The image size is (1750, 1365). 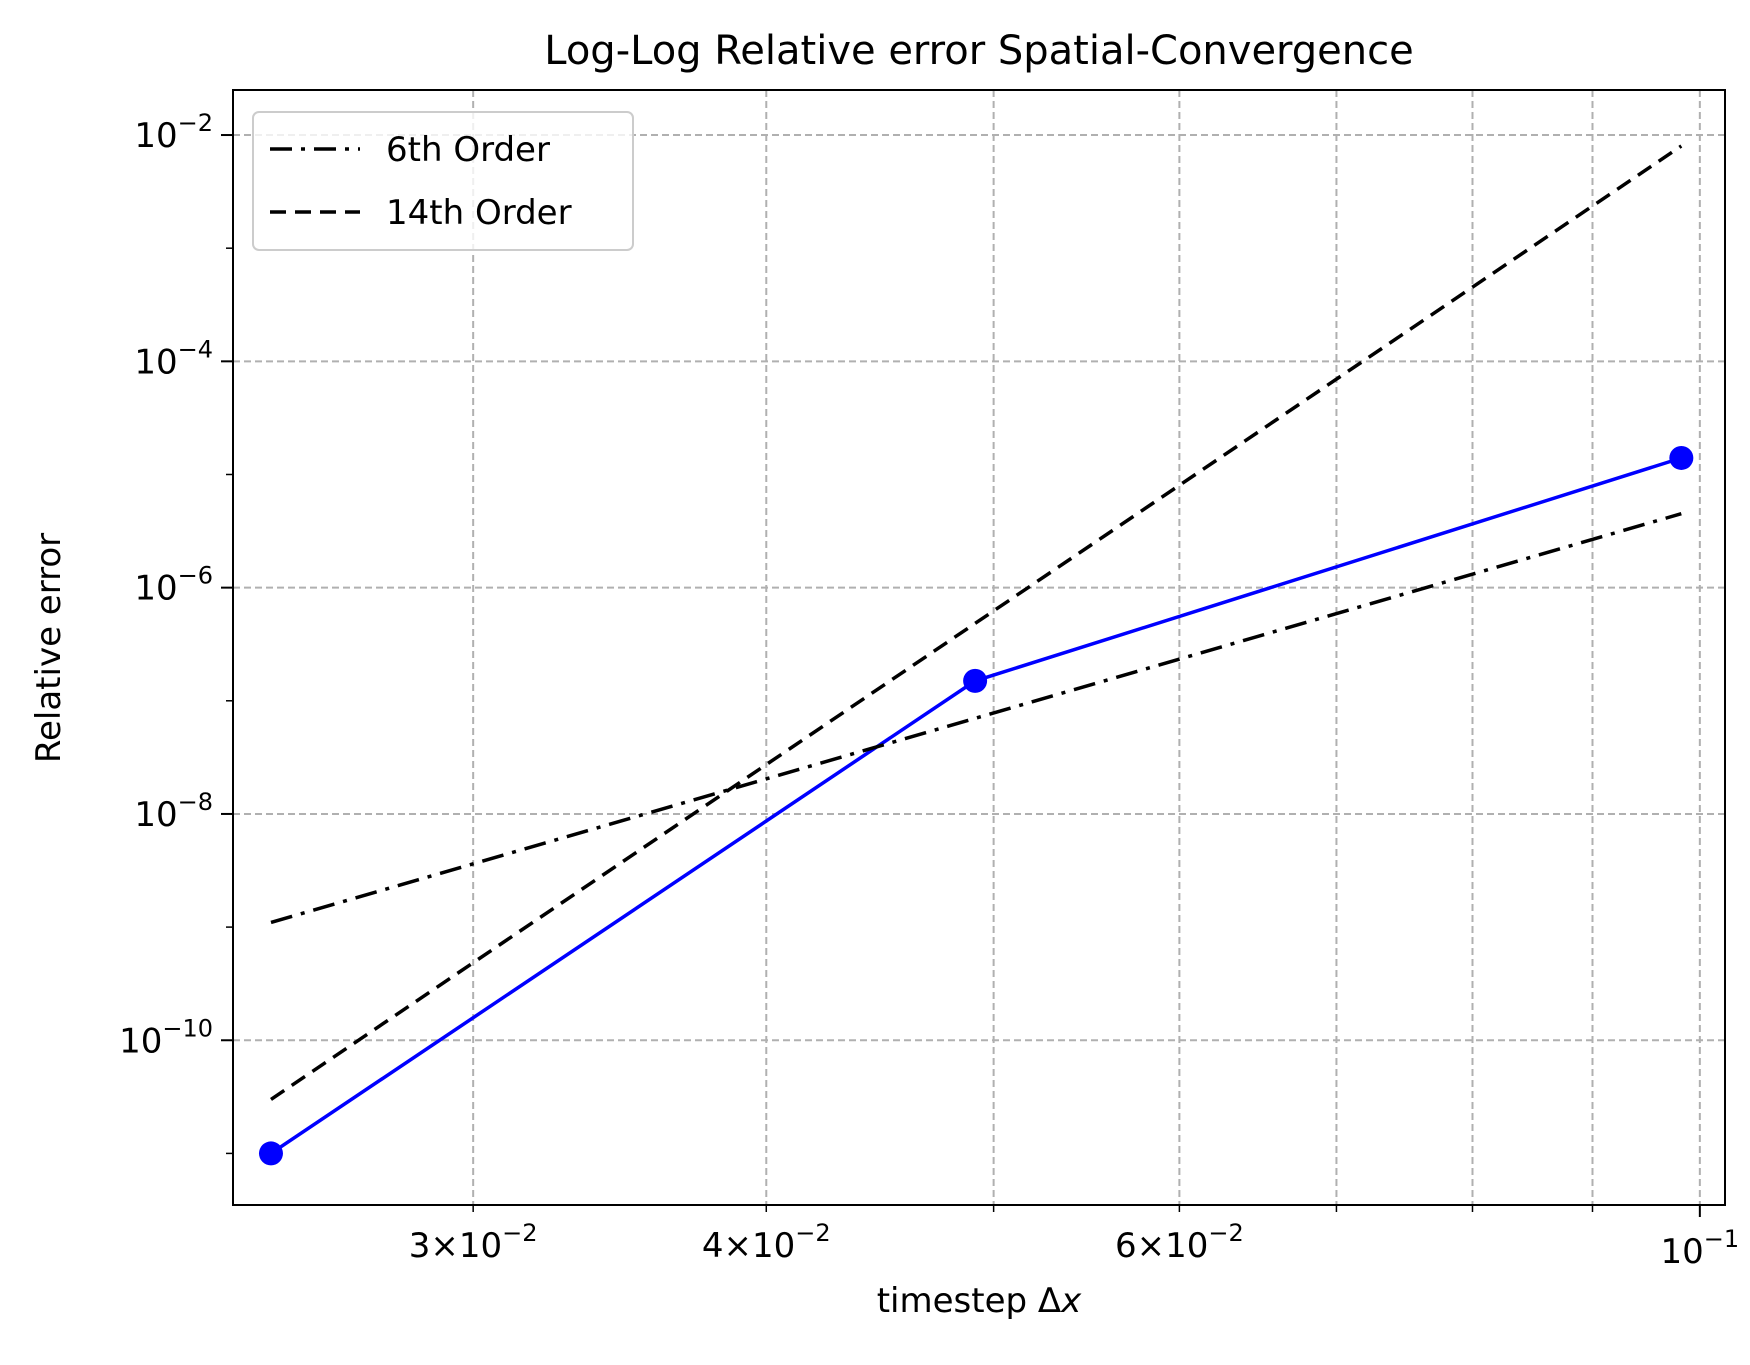 I want to click on legend-box, so click(x=443, y=181).